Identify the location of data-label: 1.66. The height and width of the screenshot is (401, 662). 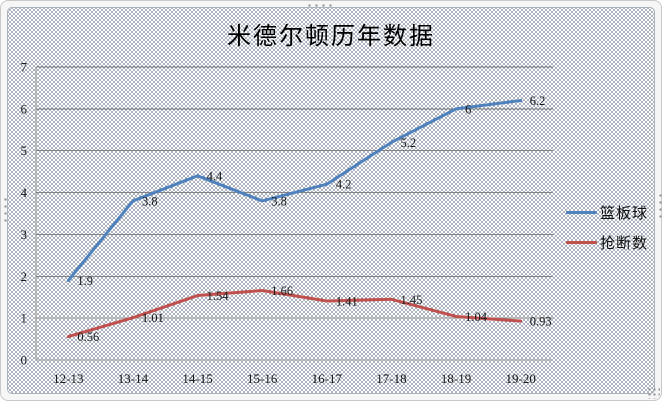
(282, 291).